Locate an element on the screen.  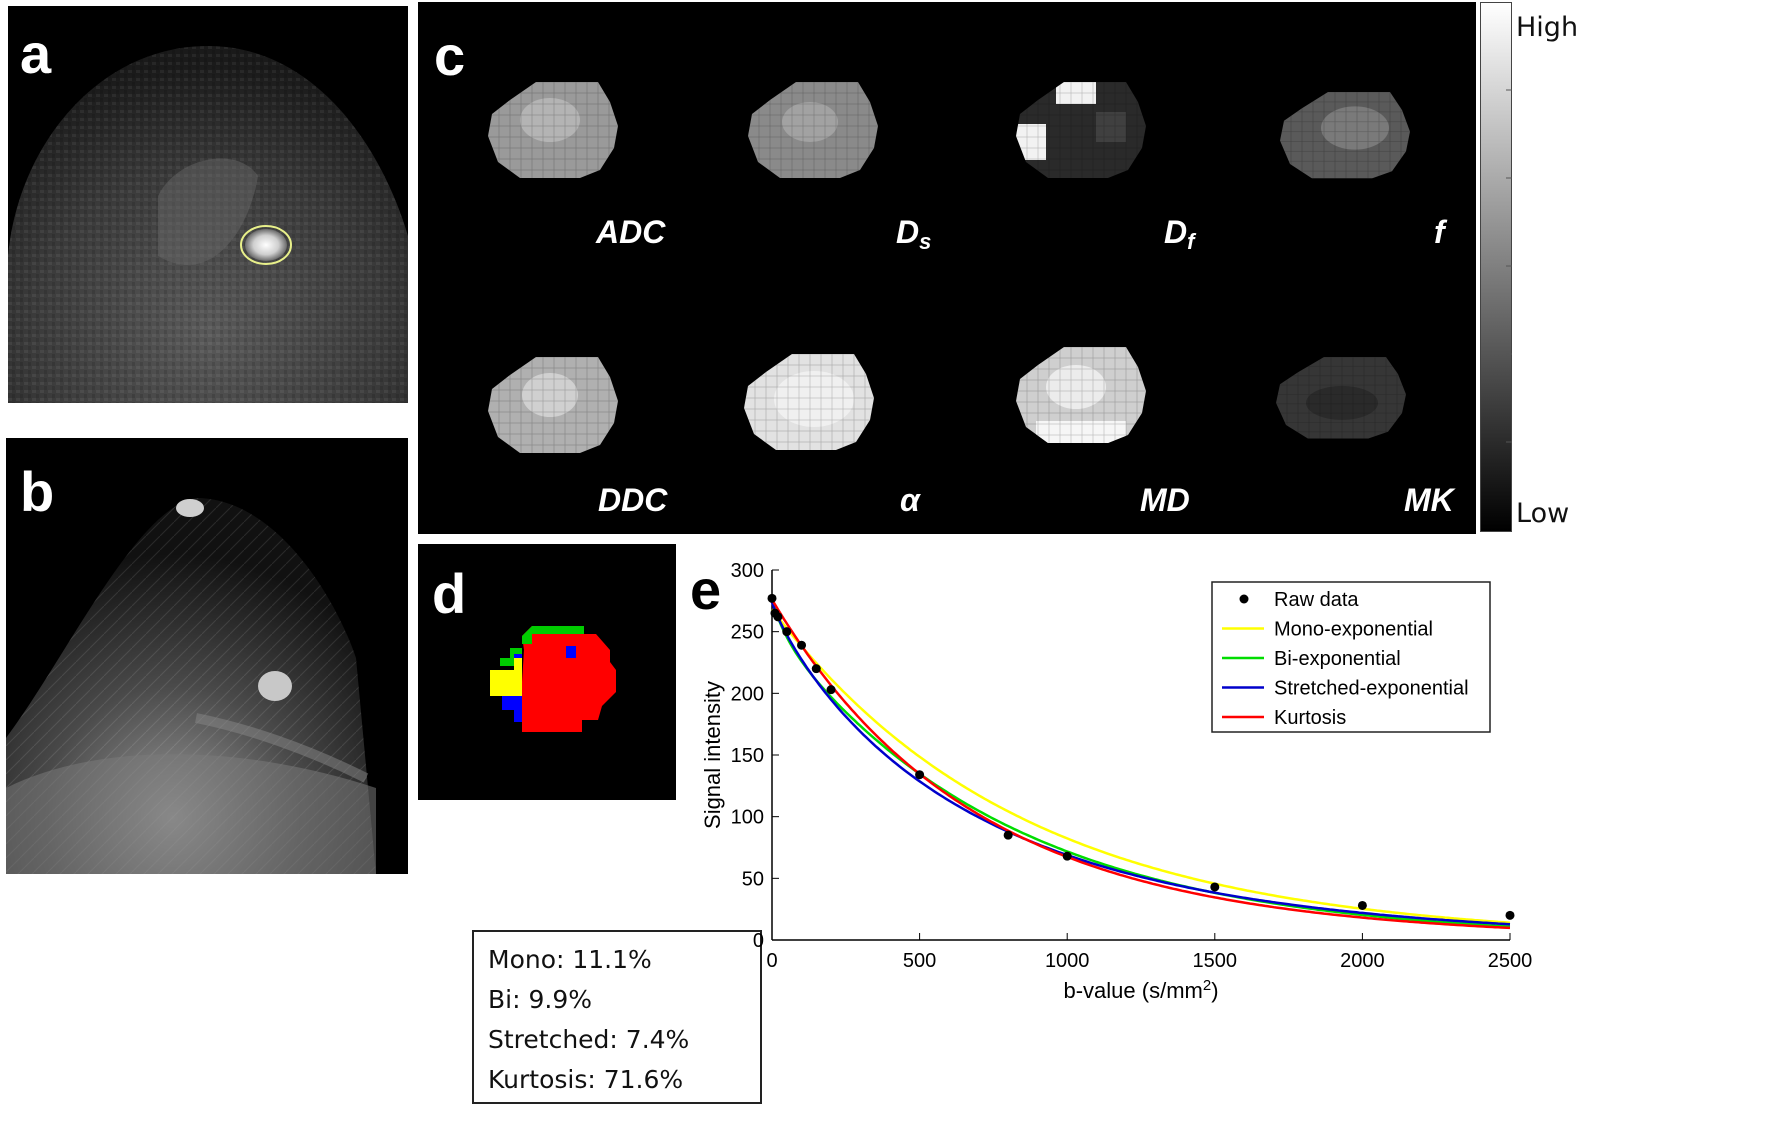
y-tick-label: 200 is located at coordinates (747, 694).